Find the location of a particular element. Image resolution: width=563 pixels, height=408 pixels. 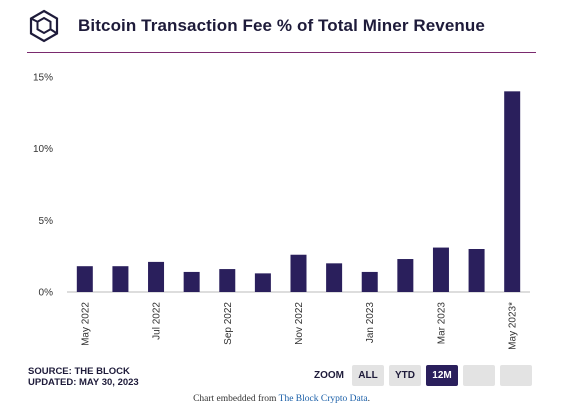

zoom-all-button: ALL is located at coordinates (368, 375).